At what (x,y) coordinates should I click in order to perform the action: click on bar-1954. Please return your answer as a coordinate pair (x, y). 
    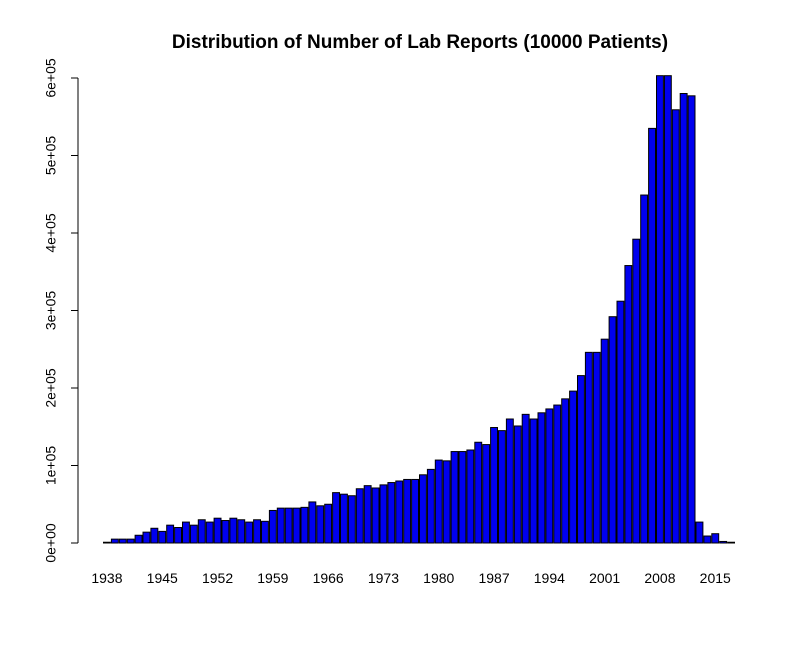
    Looking at the image, I should click on (233, 530).